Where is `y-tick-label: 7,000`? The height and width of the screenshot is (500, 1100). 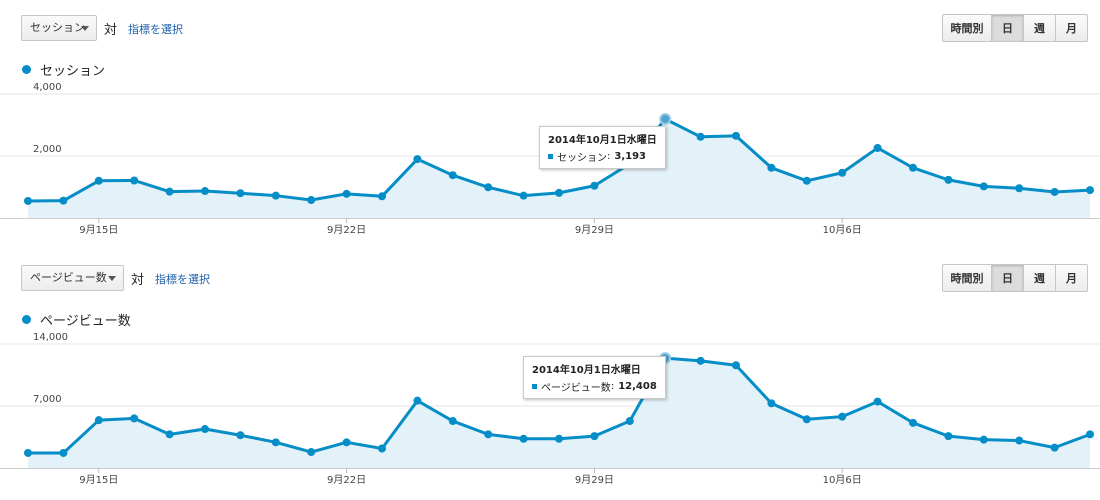
y-tick-label: 7,000 is located at coordinates (47, 399).